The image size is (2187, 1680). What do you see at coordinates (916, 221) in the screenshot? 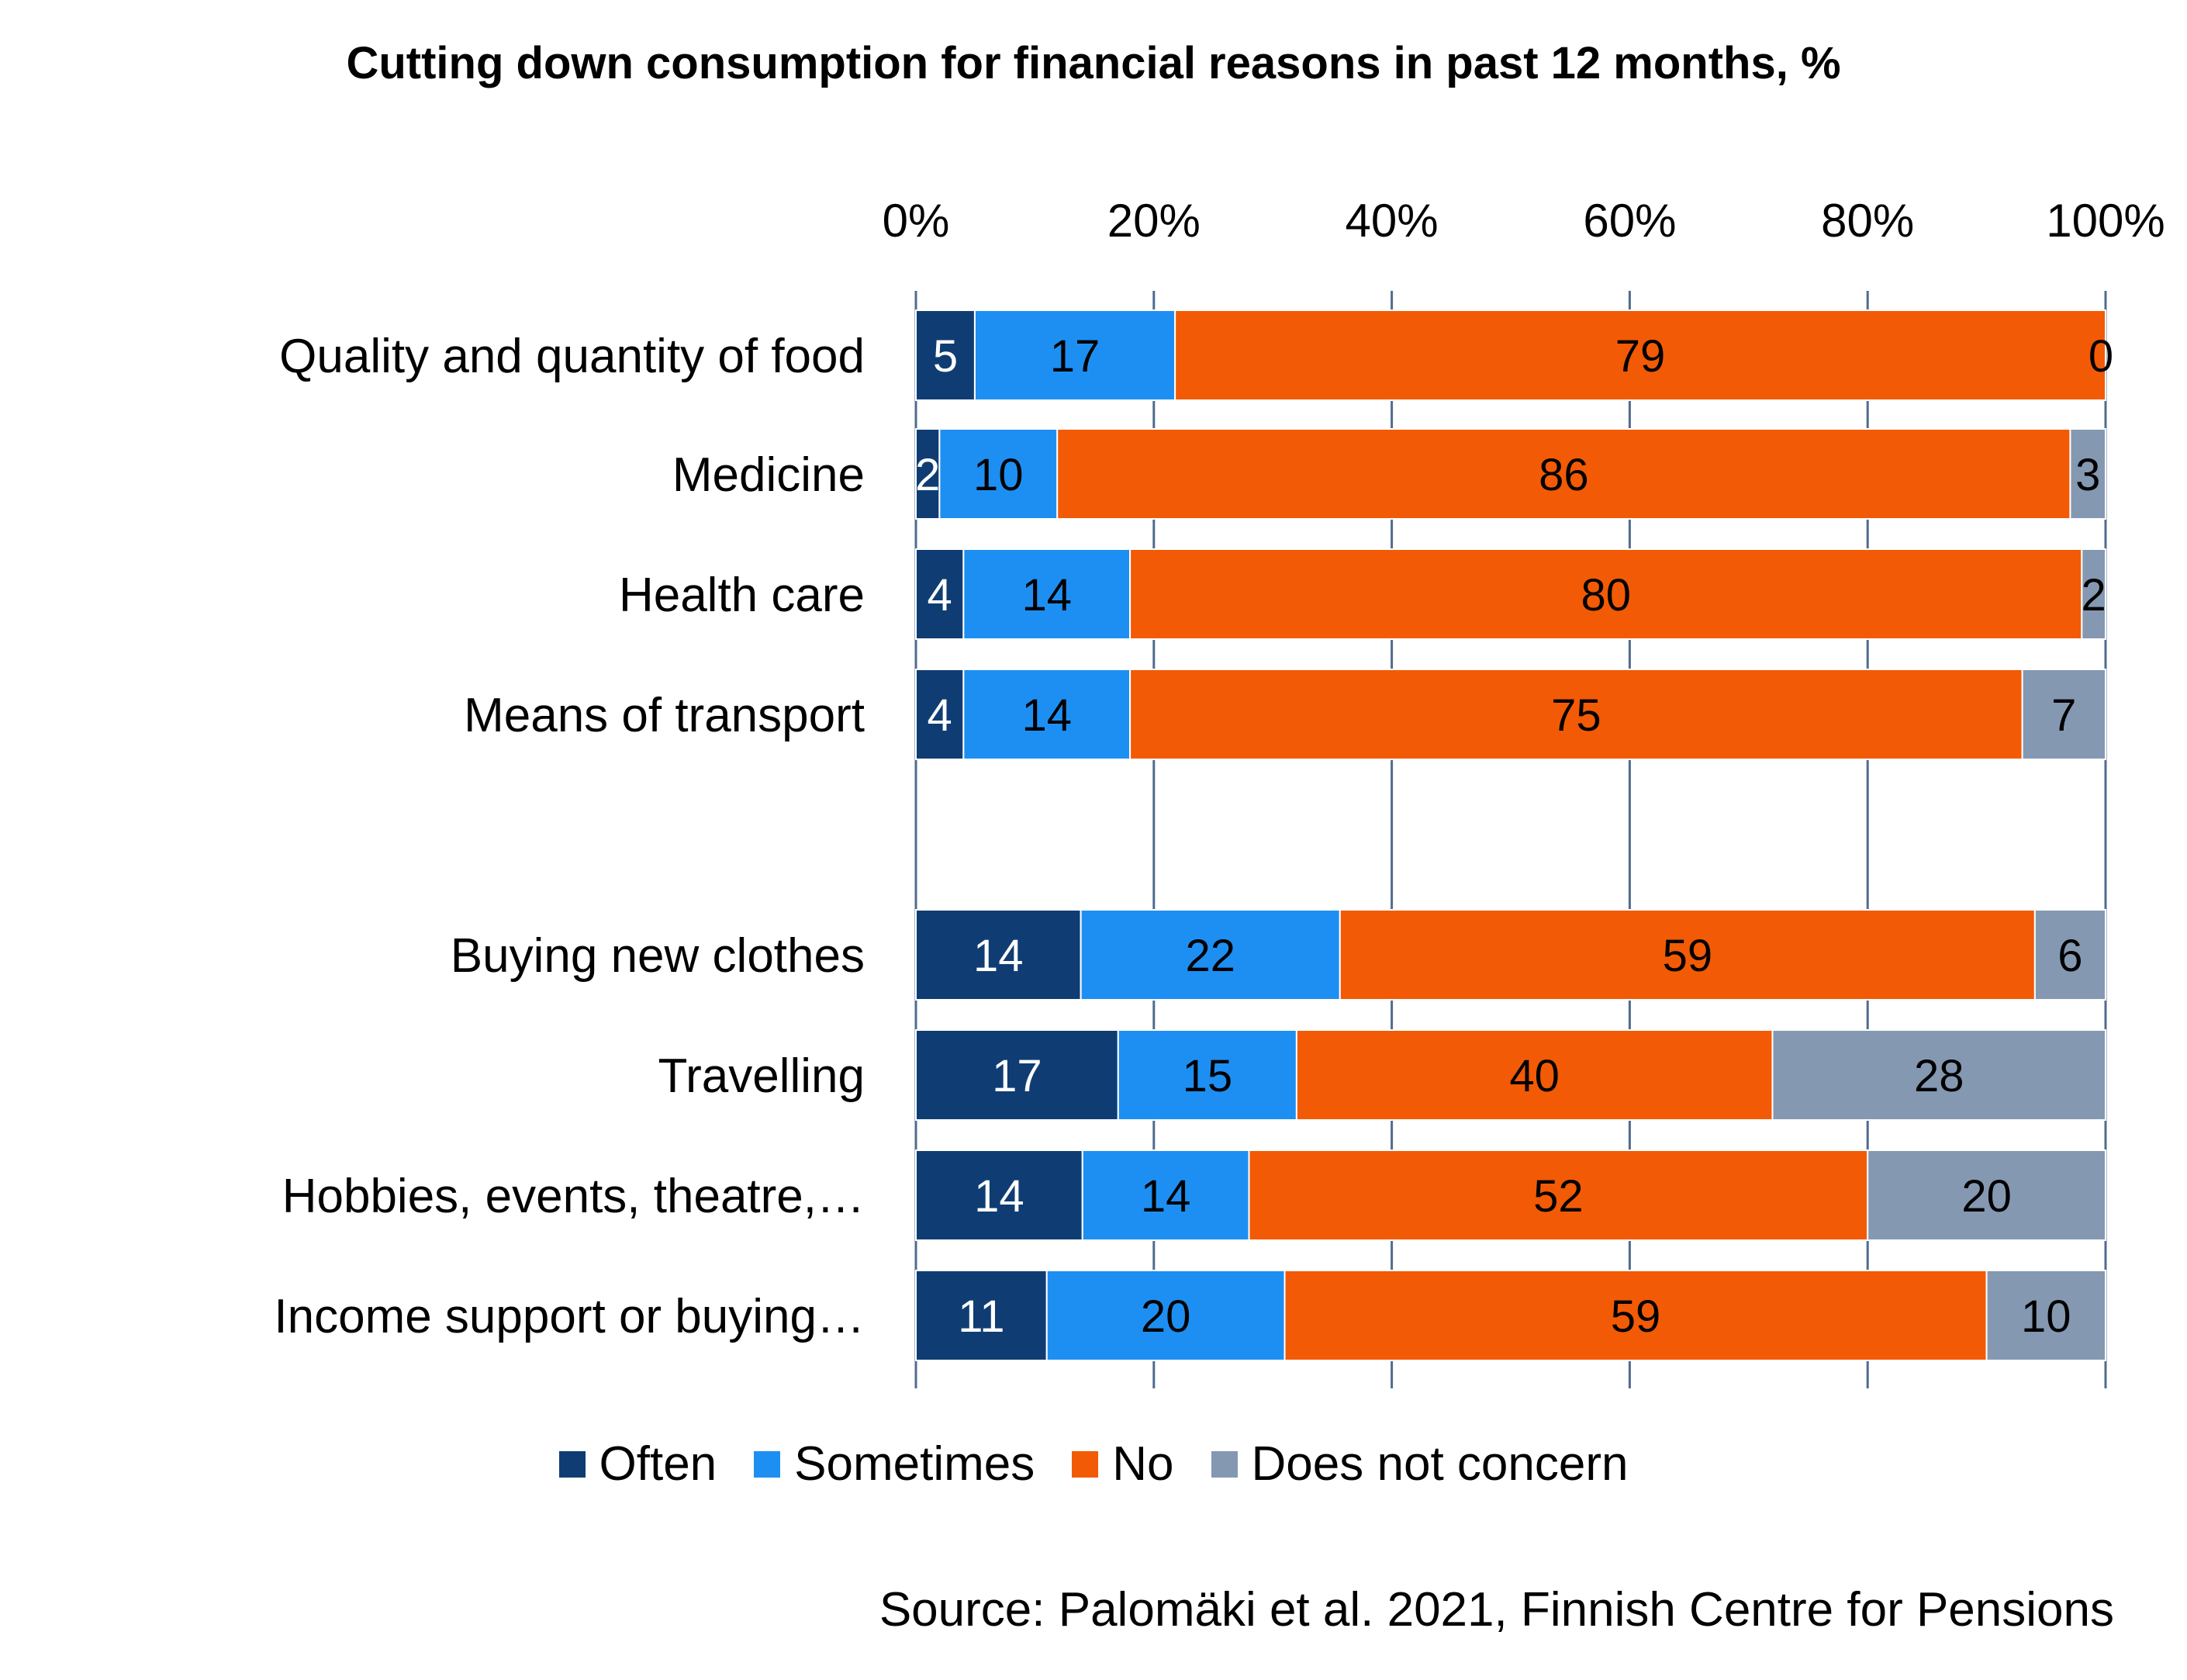
I see `x-tick-label: 0%` at bounding box center [916, 221].